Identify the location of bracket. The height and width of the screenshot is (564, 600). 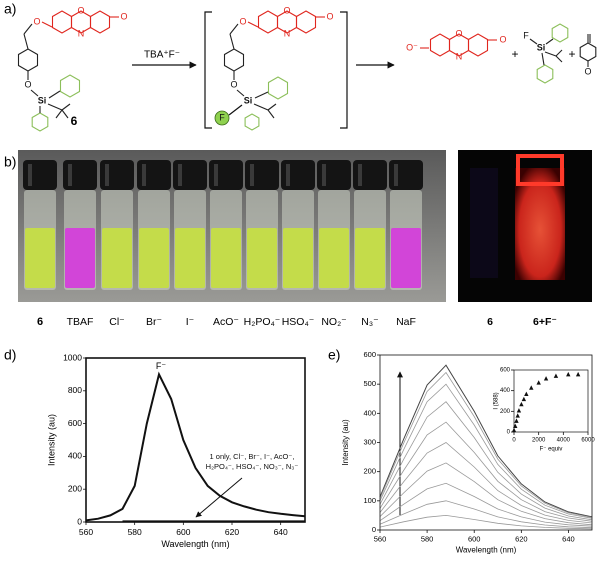
(208, 70).